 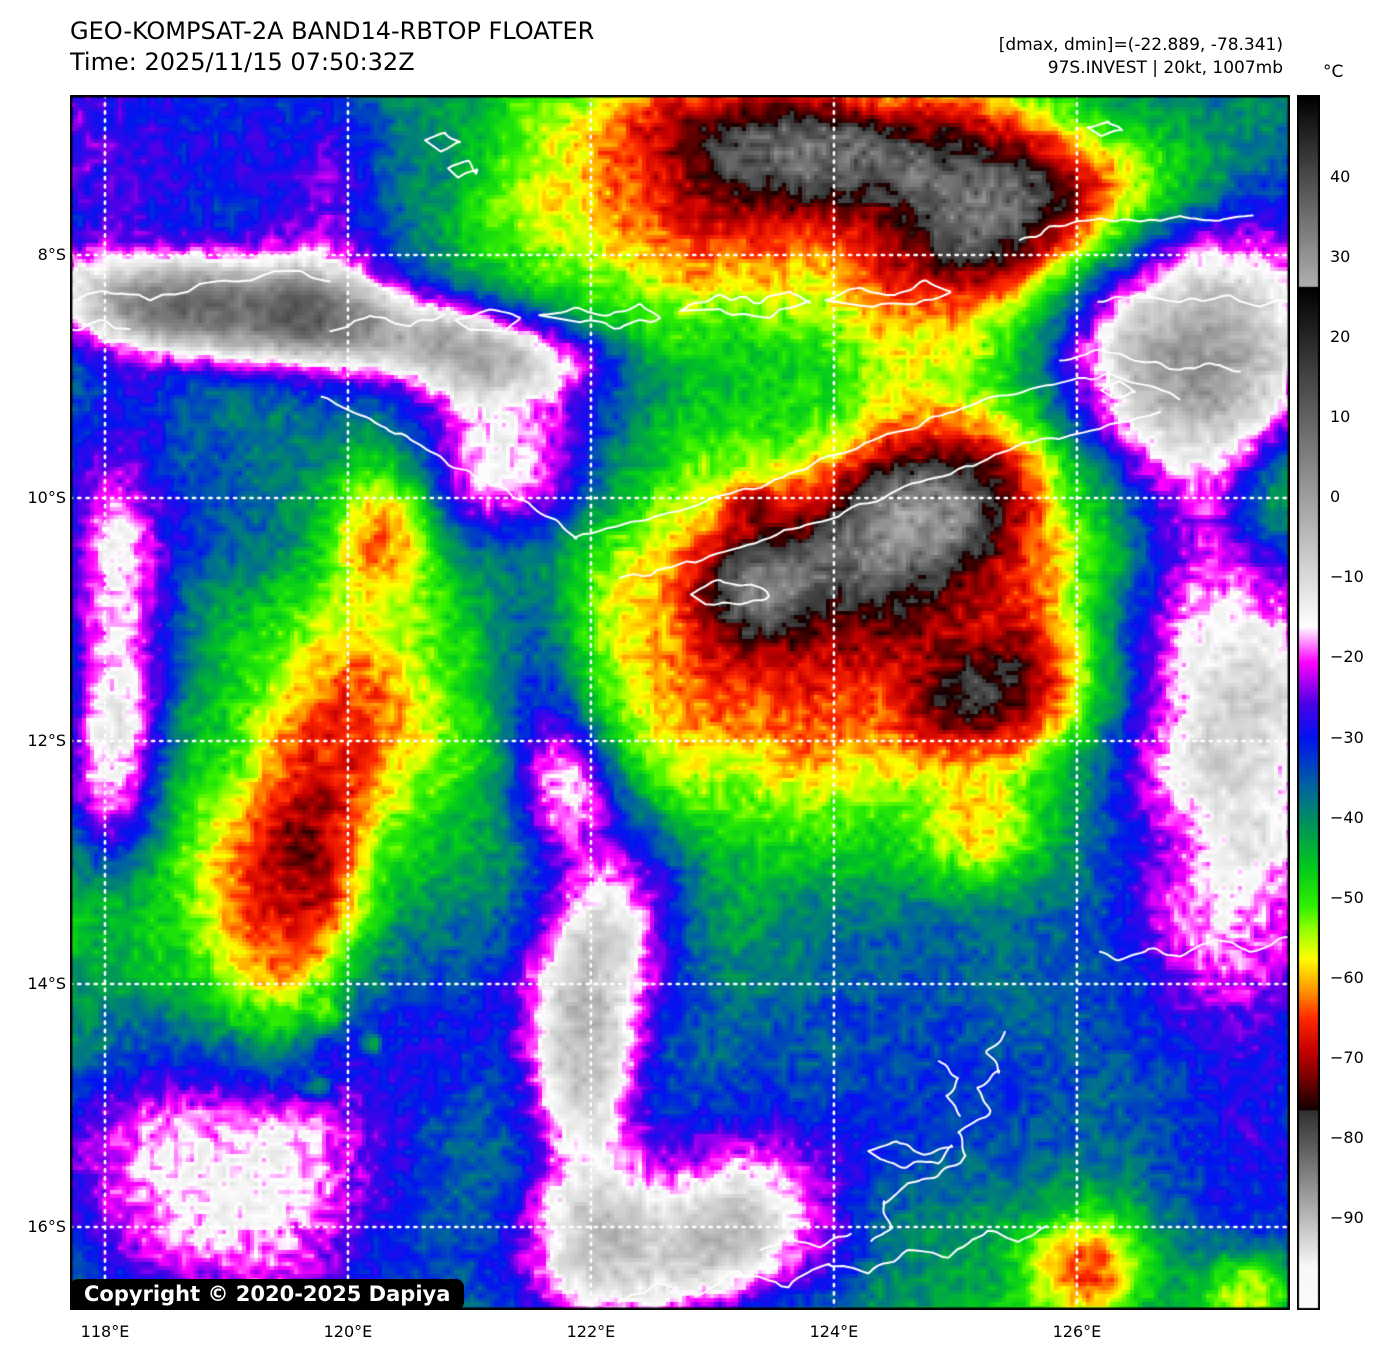 What do you see at coordinates (1347, 977) in the screenshot?
I see `colorbar-tick-label: −60` at bounding box center [1347, 977].